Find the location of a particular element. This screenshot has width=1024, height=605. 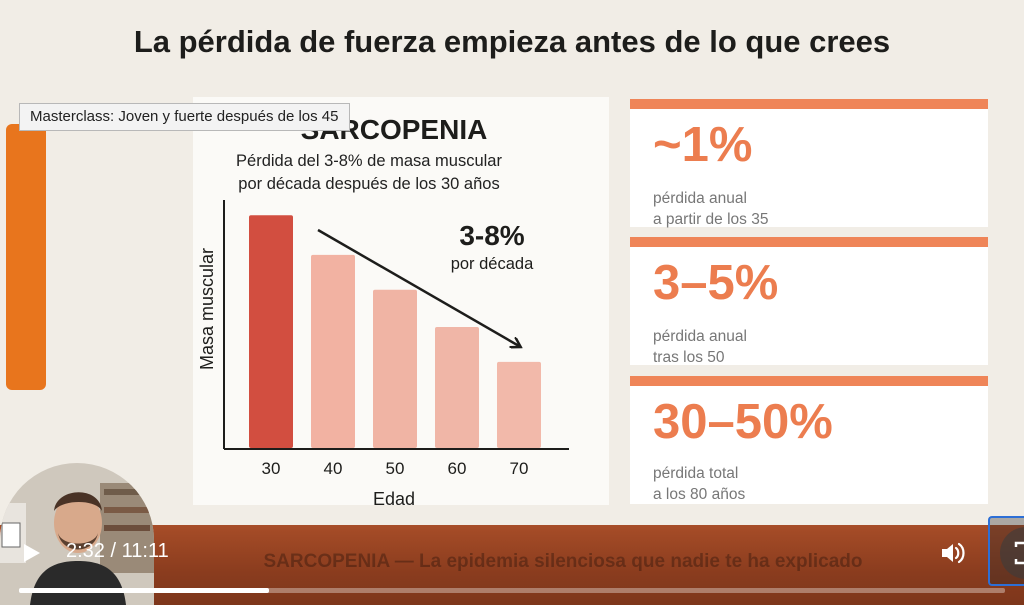

current-time: 2:32 is located at coordinates (85, 551).